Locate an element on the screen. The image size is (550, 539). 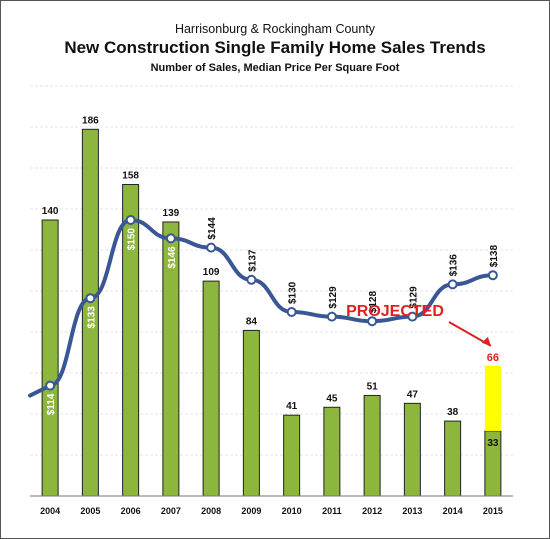
price-label-2006: $150 is located at coordinates (132, 239).